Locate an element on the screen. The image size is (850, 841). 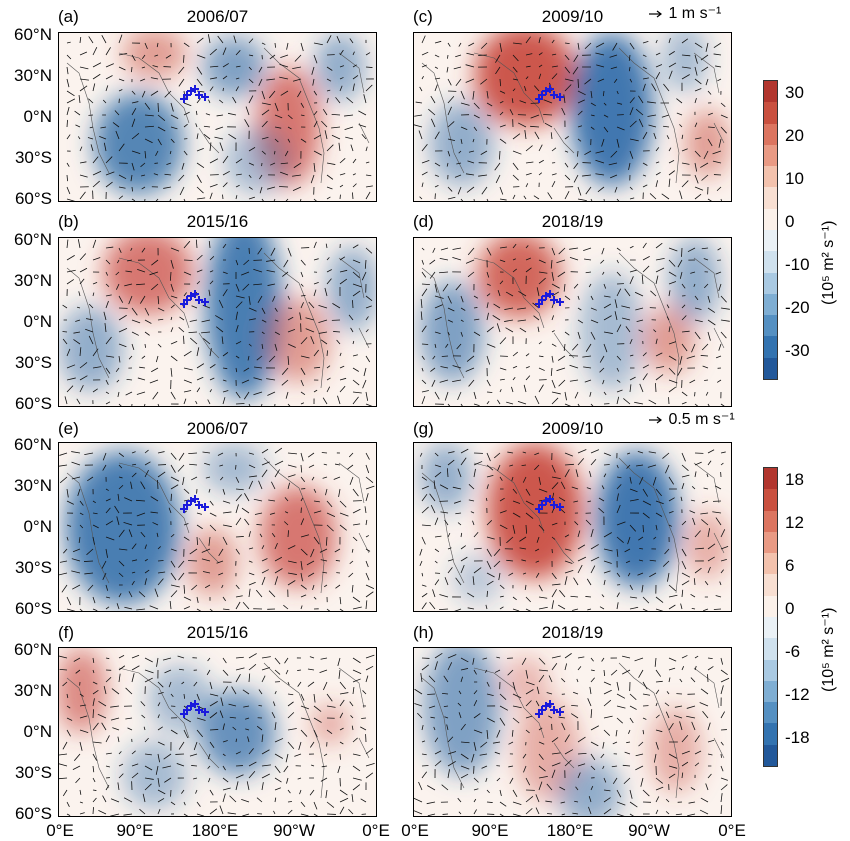
track-marker is located at coordinates (550, 294).